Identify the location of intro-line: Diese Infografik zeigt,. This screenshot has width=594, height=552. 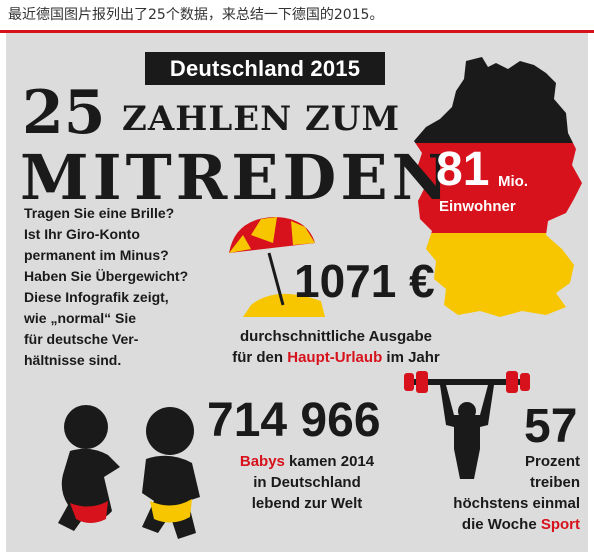
(96, 297).